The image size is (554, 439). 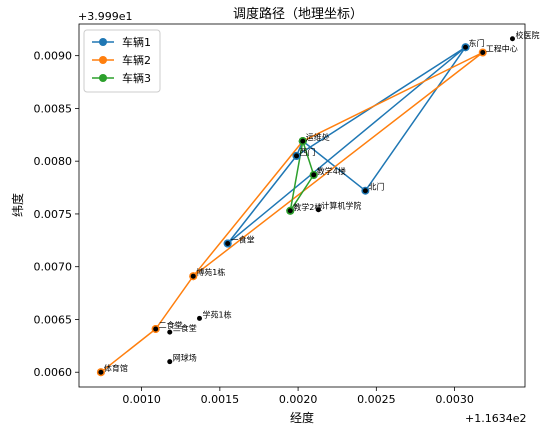 I want to click on y-tick-label: 0.0060, so click(x=53, y=372).